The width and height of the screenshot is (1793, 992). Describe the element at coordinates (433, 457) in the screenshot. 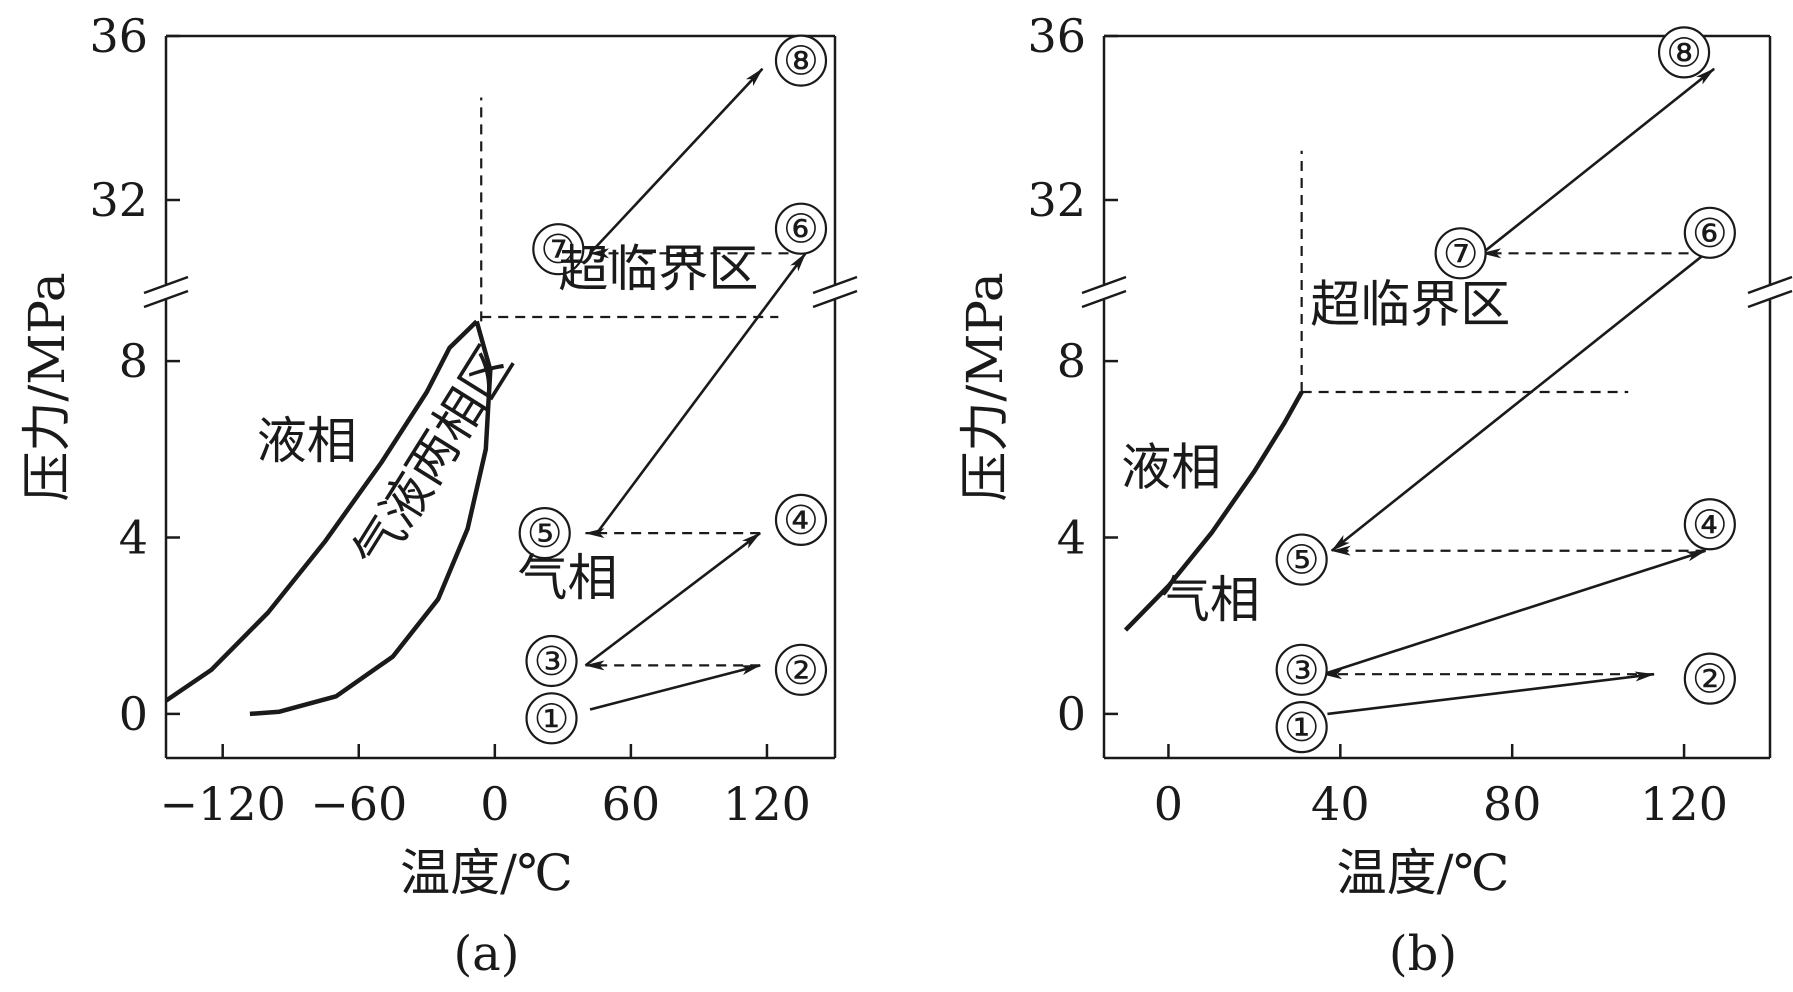

I see `region-label: 气液两相区` at that location.